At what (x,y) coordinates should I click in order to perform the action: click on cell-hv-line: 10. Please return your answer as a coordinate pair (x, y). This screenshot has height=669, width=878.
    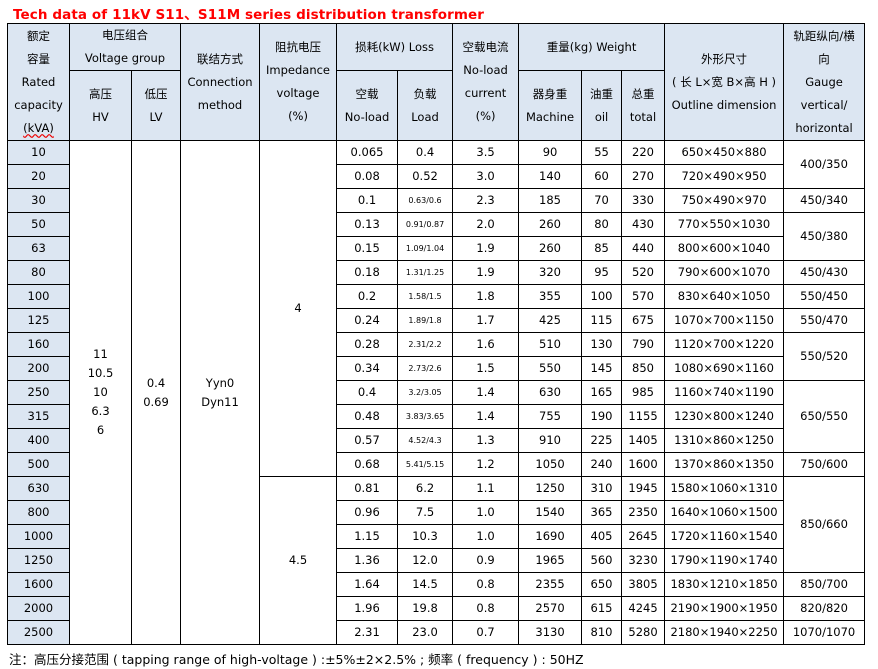
    Looking at the image, I should click on (100, 392).